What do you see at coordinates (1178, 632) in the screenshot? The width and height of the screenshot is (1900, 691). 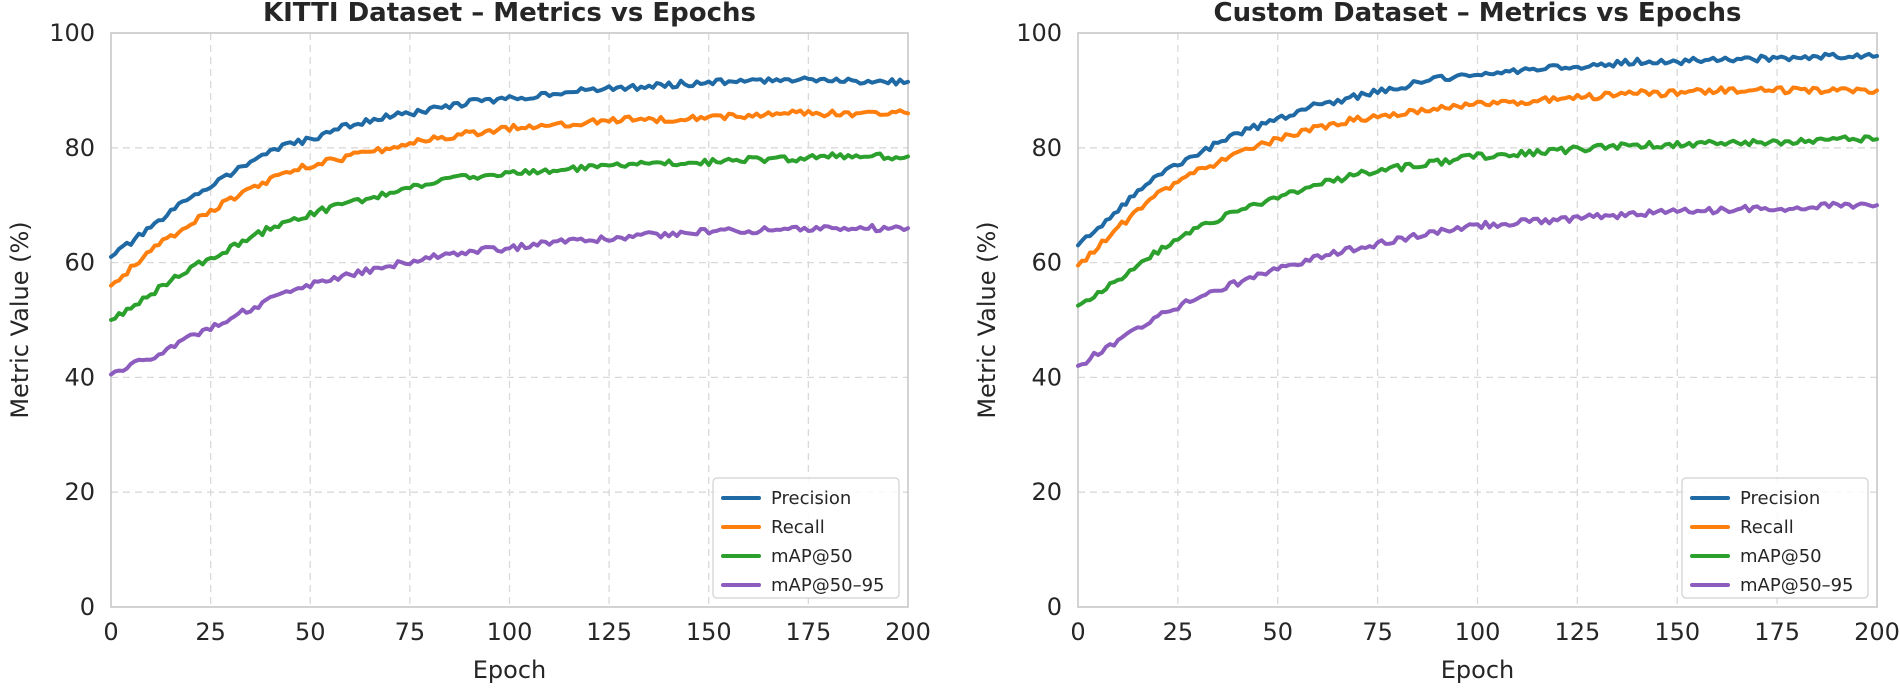 I see `custom-xtick-label: 25` at bounding box center [1178, 632].